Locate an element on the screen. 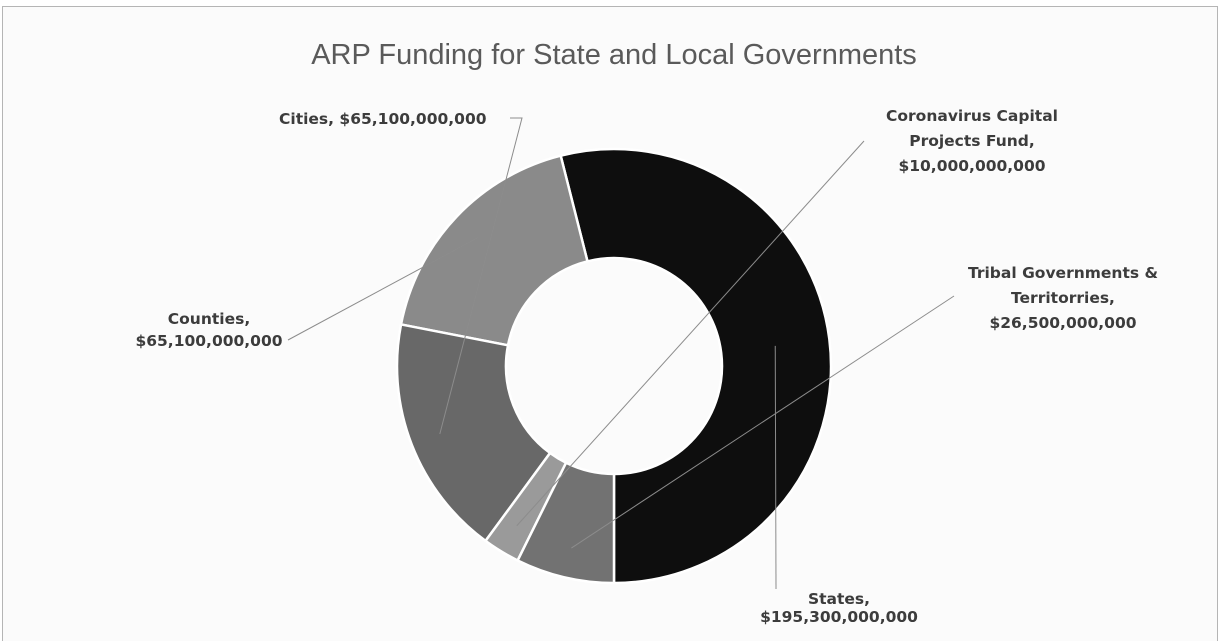 The height and width of the screenshot is (641, 1220). slice-counties is located at coordinates (494, 250).